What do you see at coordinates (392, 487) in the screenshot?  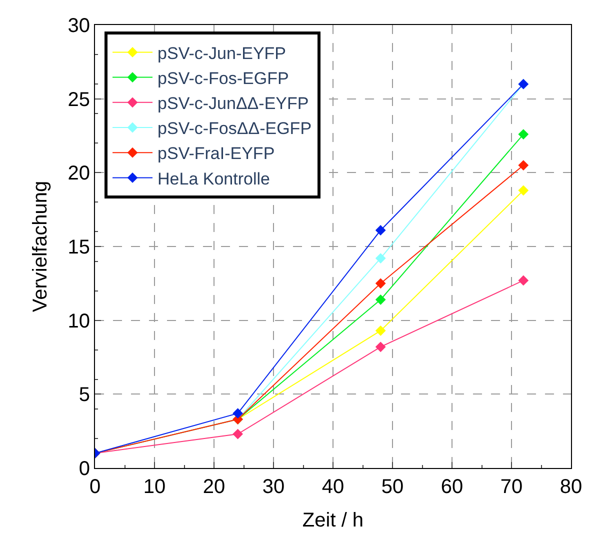 I see `x-tick-label: 50` at bounding box center [392, 487].